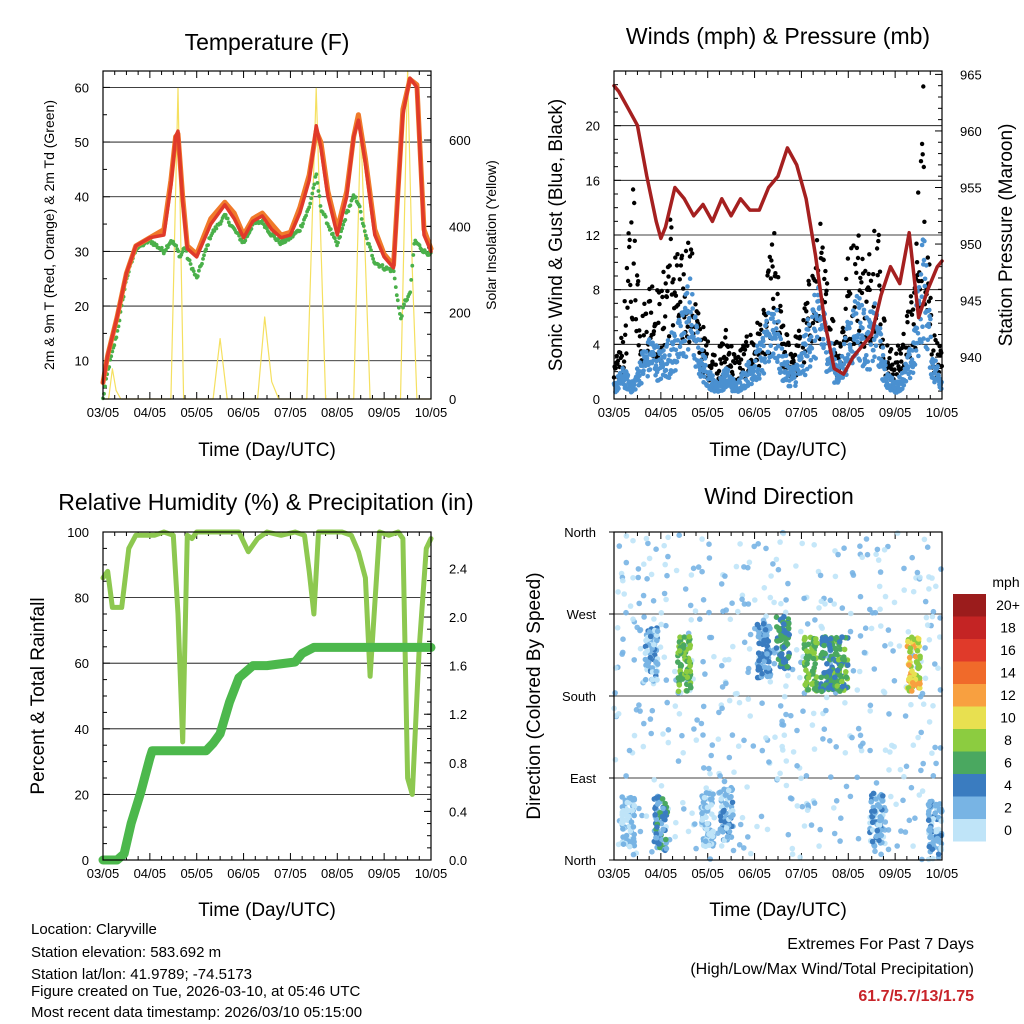 The width and height of the screenshot is (1024, 1024). I want to click on direction-frame, so click(778, 696).